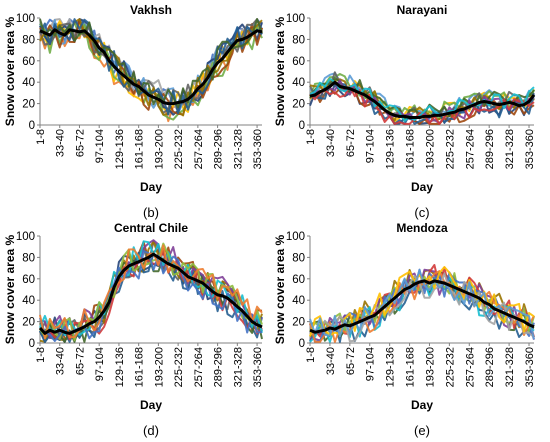 This screenshot has height=442, width=550. What do you see at coordinates (151, 212) in the screenshot?
I see `panel-label: (b)` at bounding box center [151, 212].